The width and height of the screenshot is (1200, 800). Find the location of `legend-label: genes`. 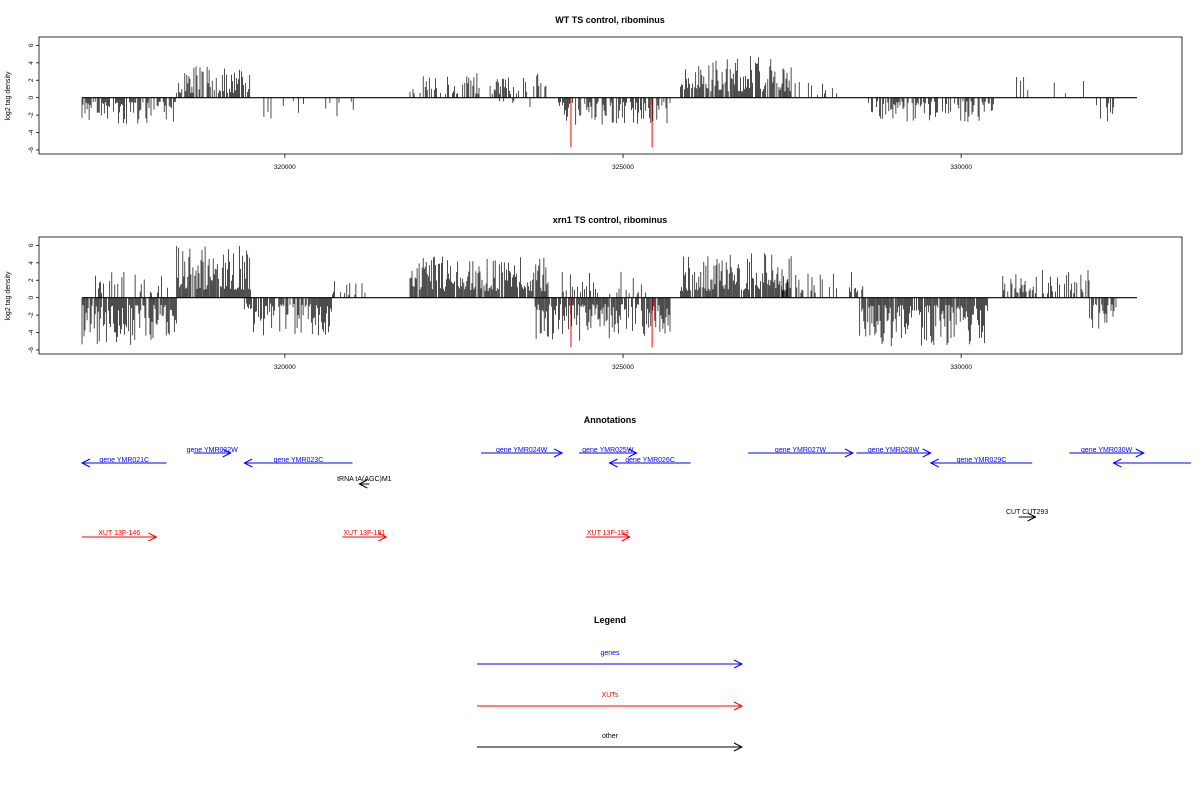

legend-label: genes is located at coordinates (610, 653).